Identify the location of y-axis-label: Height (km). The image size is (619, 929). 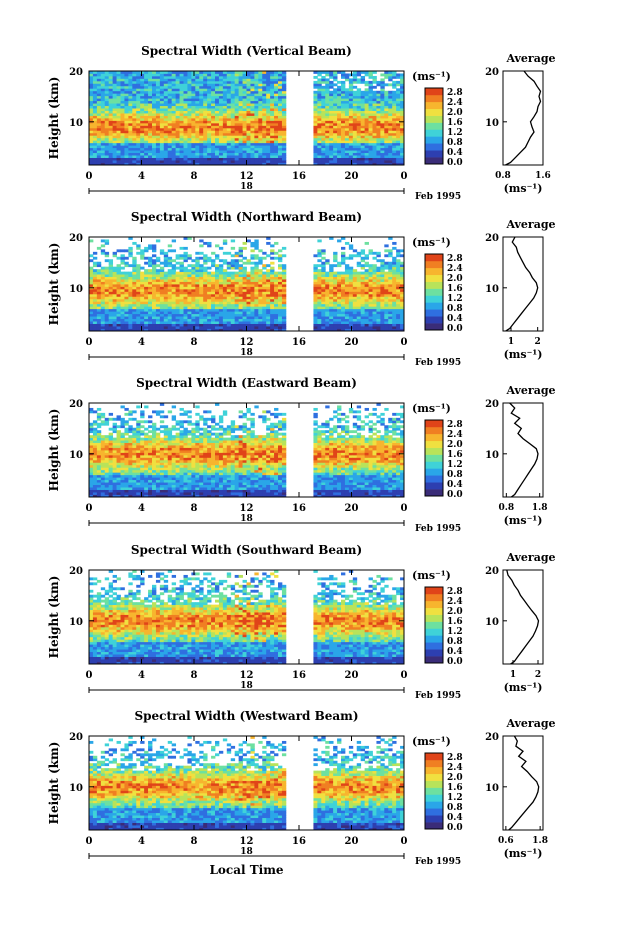
(54, 284).